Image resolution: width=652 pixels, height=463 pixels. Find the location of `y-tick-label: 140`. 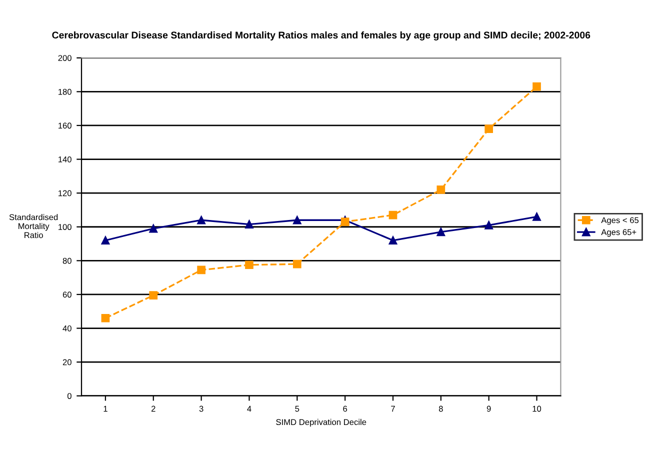

y-tick-label: 140 is located at coordinates (65, 159).